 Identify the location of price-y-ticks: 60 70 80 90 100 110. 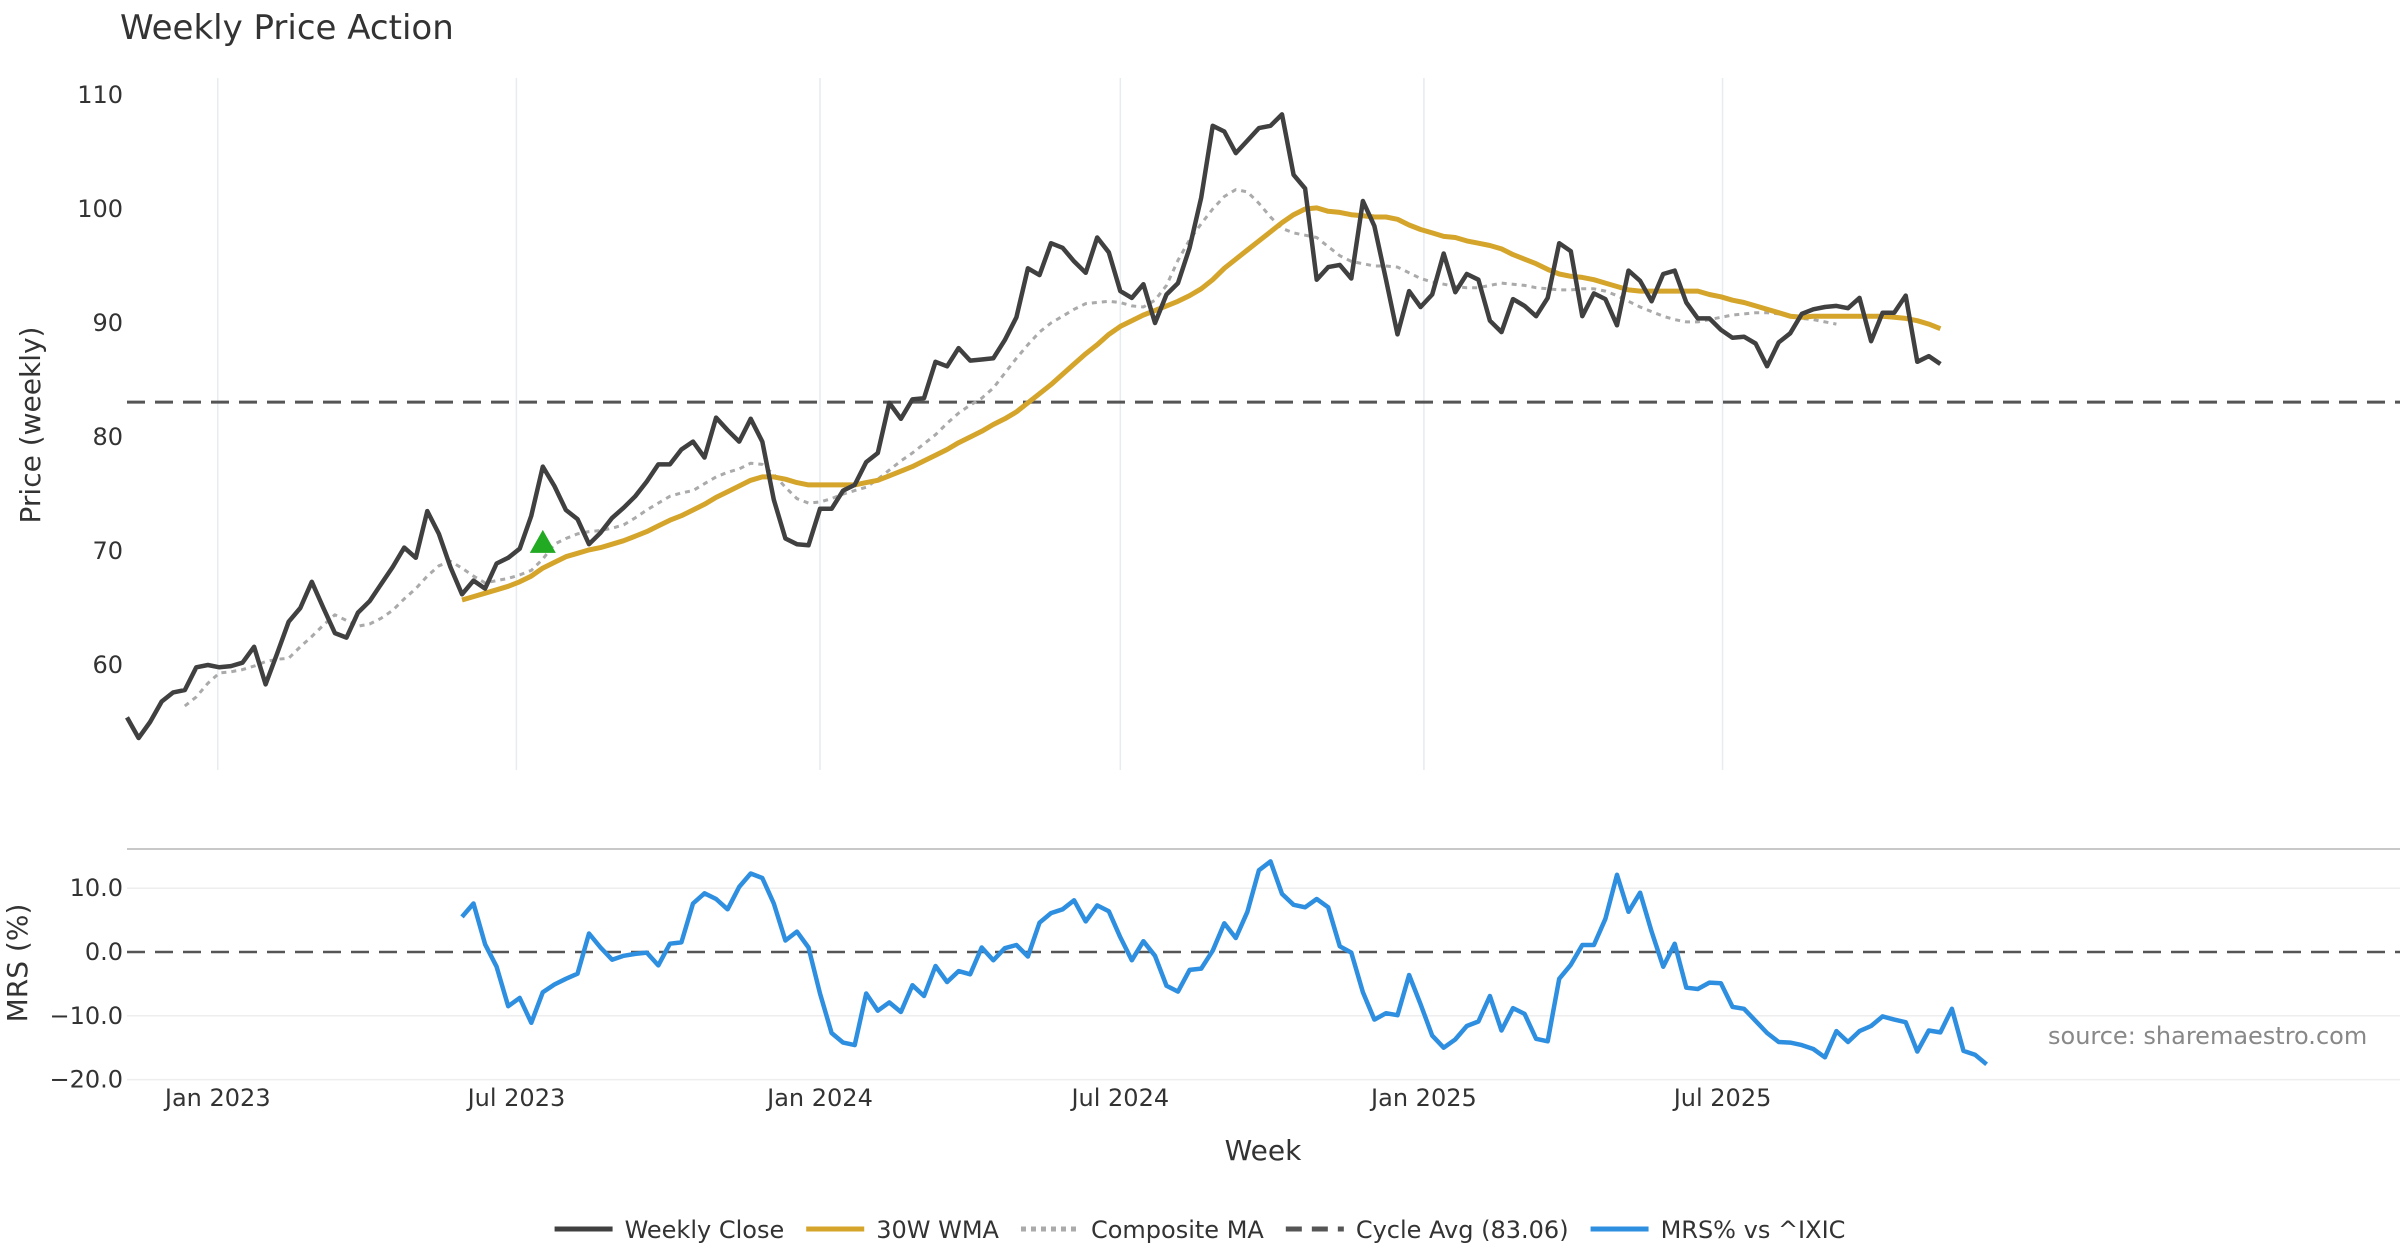
(100, 380).